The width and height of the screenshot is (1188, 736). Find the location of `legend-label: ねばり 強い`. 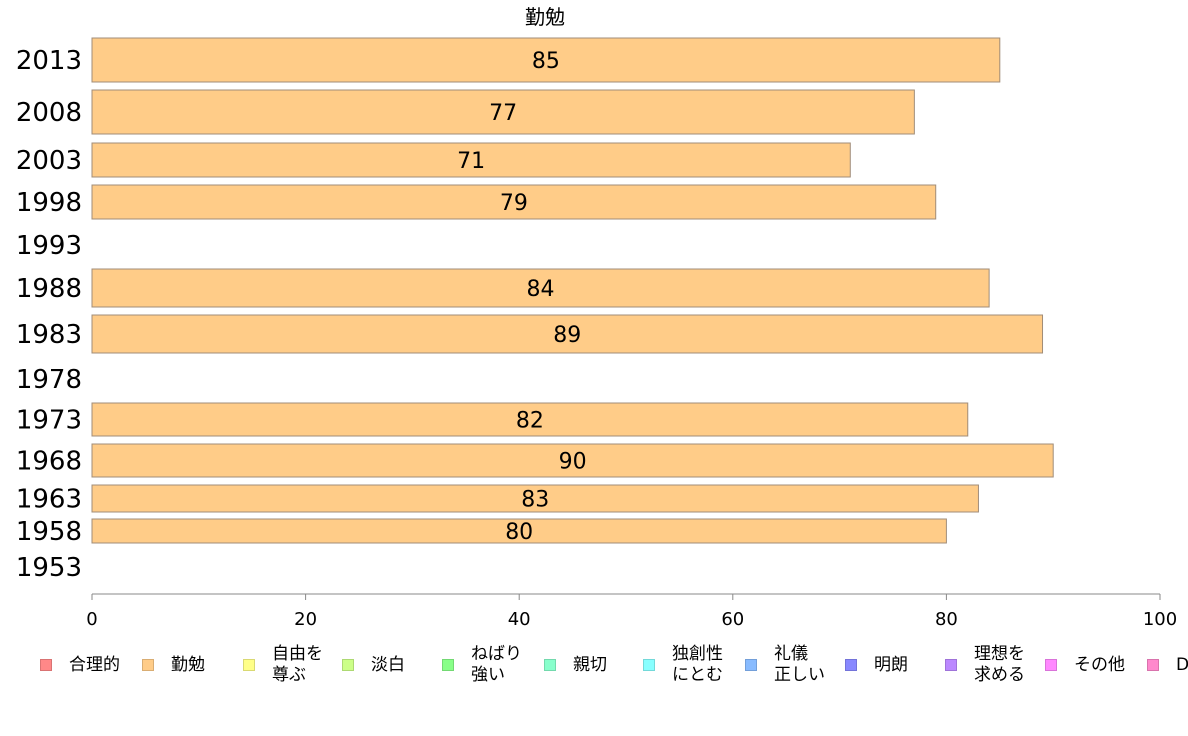

legend-label: ねばり 強い is located at coordinates (496, 664).